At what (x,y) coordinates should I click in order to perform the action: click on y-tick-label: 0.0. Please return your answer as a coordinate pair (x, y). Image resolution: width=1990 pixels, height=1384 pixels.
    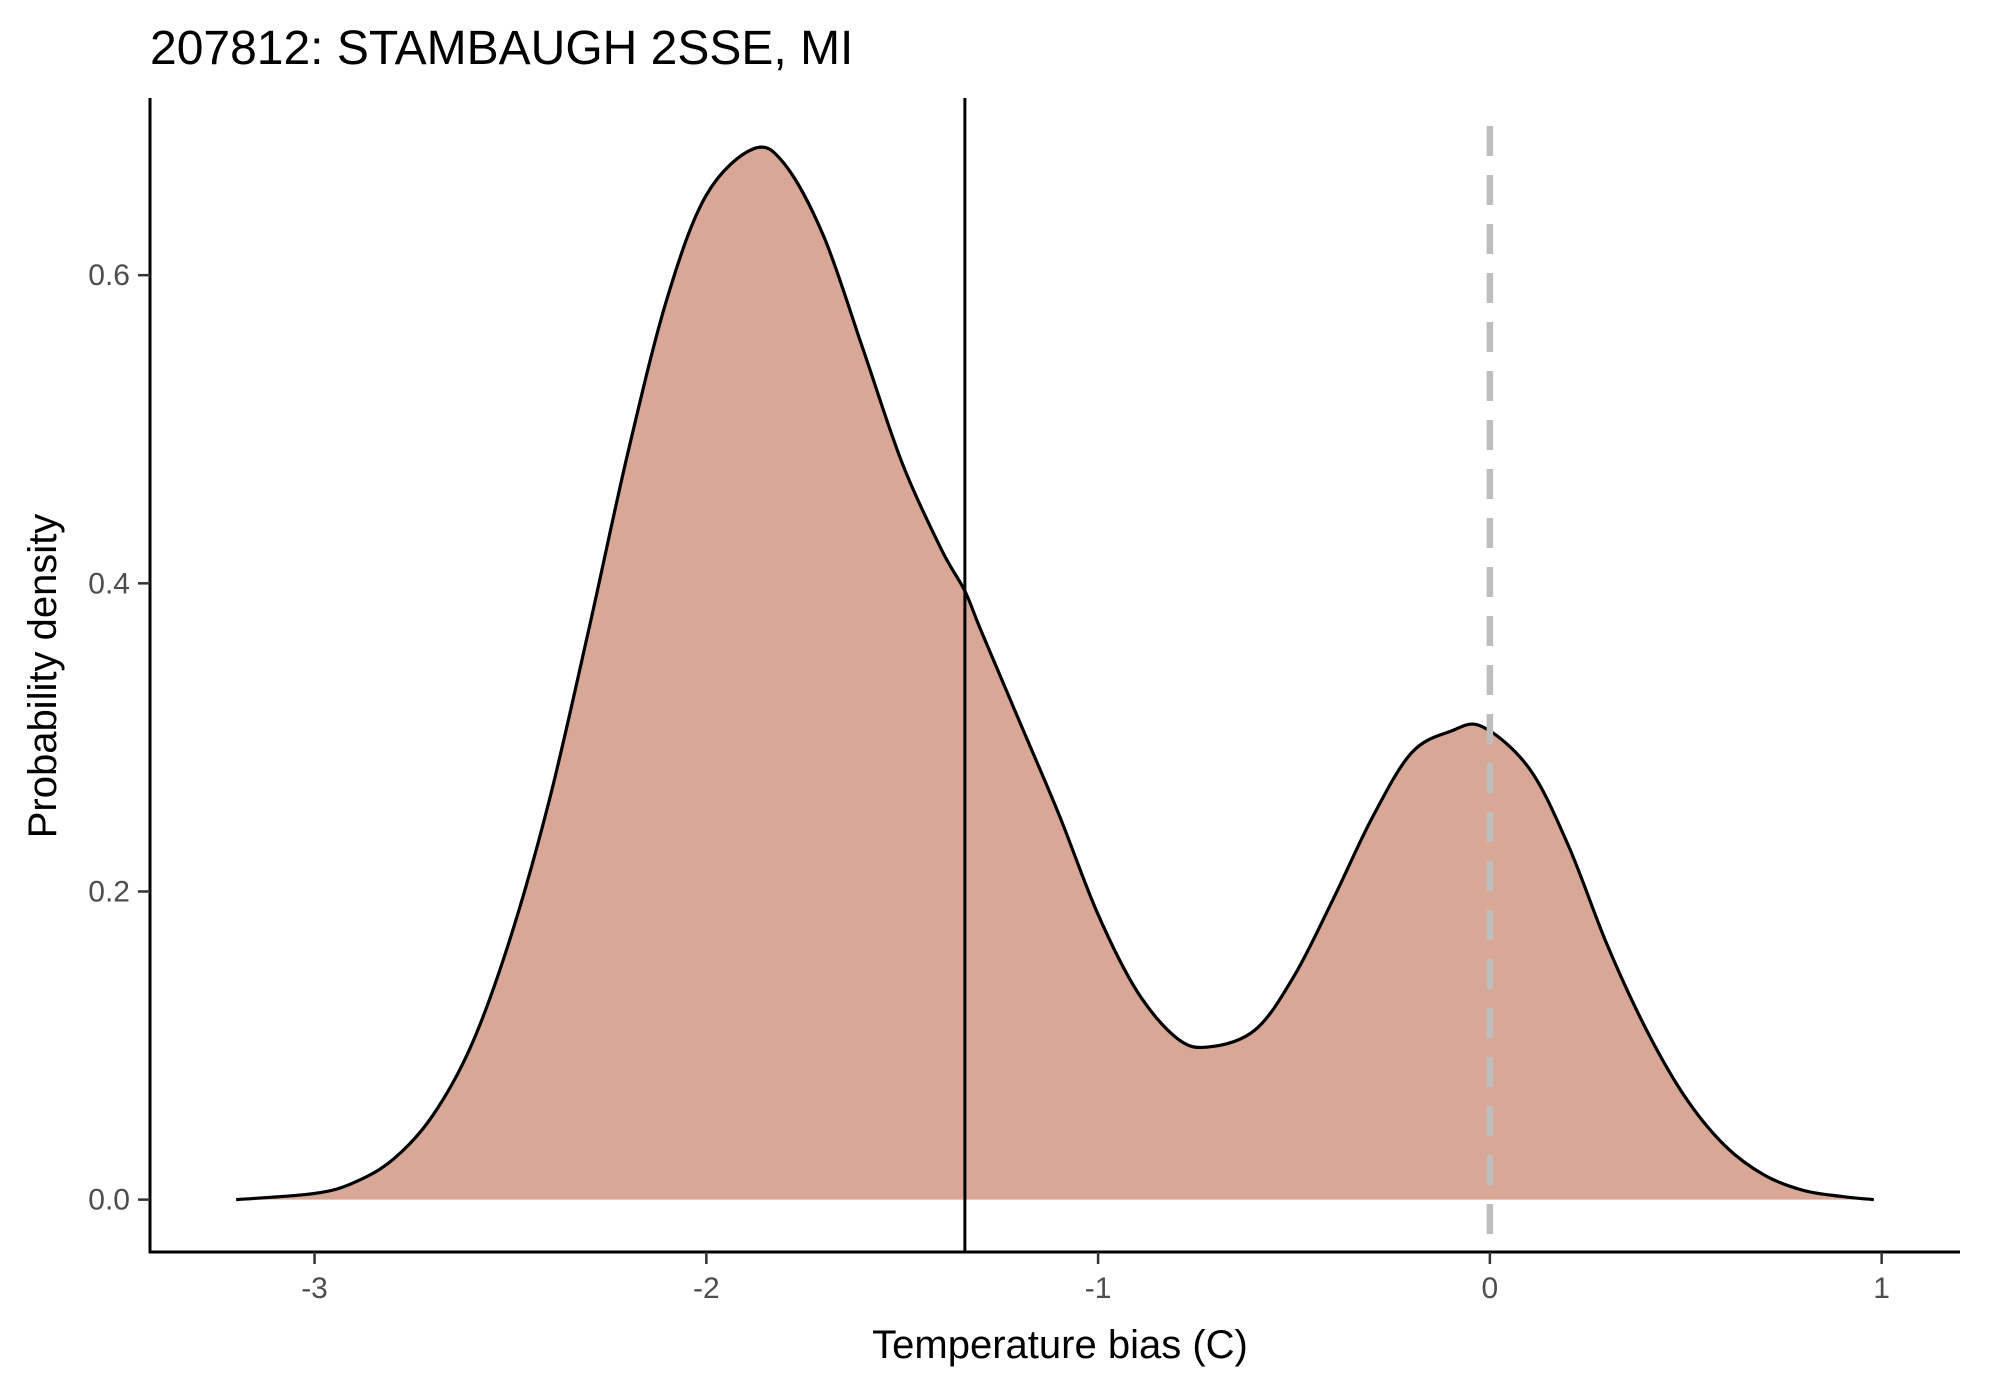
    Looking at the image, I should click on (109, 1200).